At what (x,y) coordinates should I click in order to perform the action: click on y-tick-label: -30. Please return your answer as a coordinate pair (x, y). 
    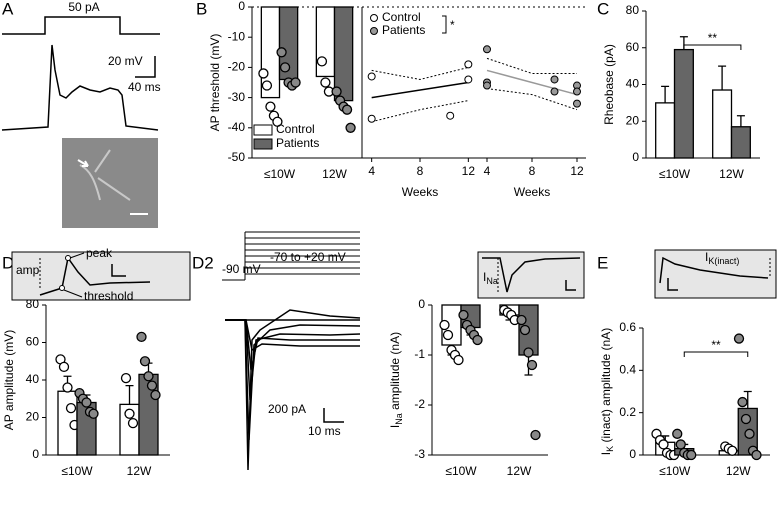
    Looking at the image, I should click on (237, 97).